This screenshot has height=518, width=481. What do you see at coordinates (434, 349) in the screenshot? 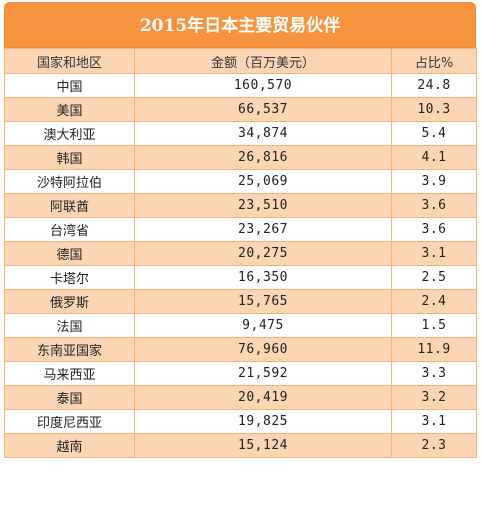
I see `cell-share: 11.9` at bounding box center [434, 349].